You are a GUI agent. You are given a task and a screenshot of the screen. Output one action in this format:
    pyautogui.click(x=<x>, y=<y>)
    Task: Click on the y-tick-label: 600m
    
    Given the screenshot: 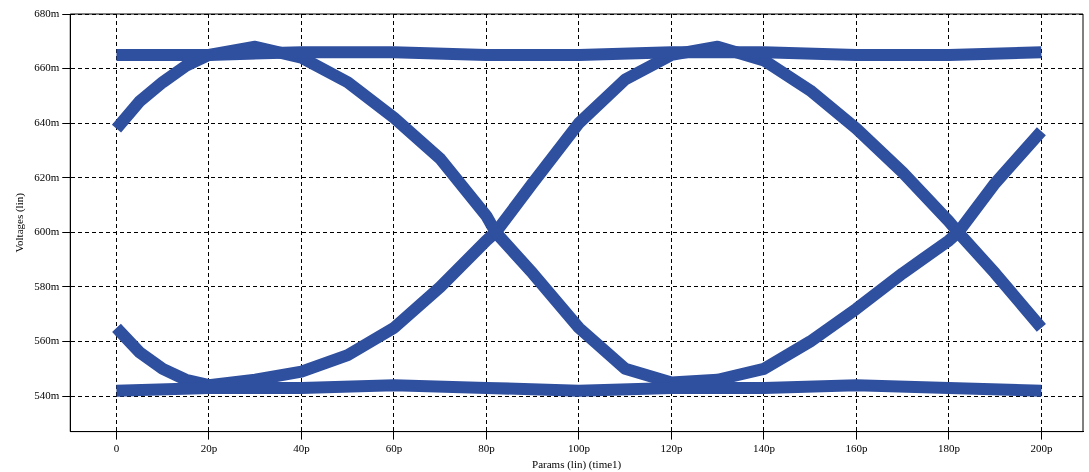 What is the action you would take?
    pyautogui.click(x=47, y=231)
    